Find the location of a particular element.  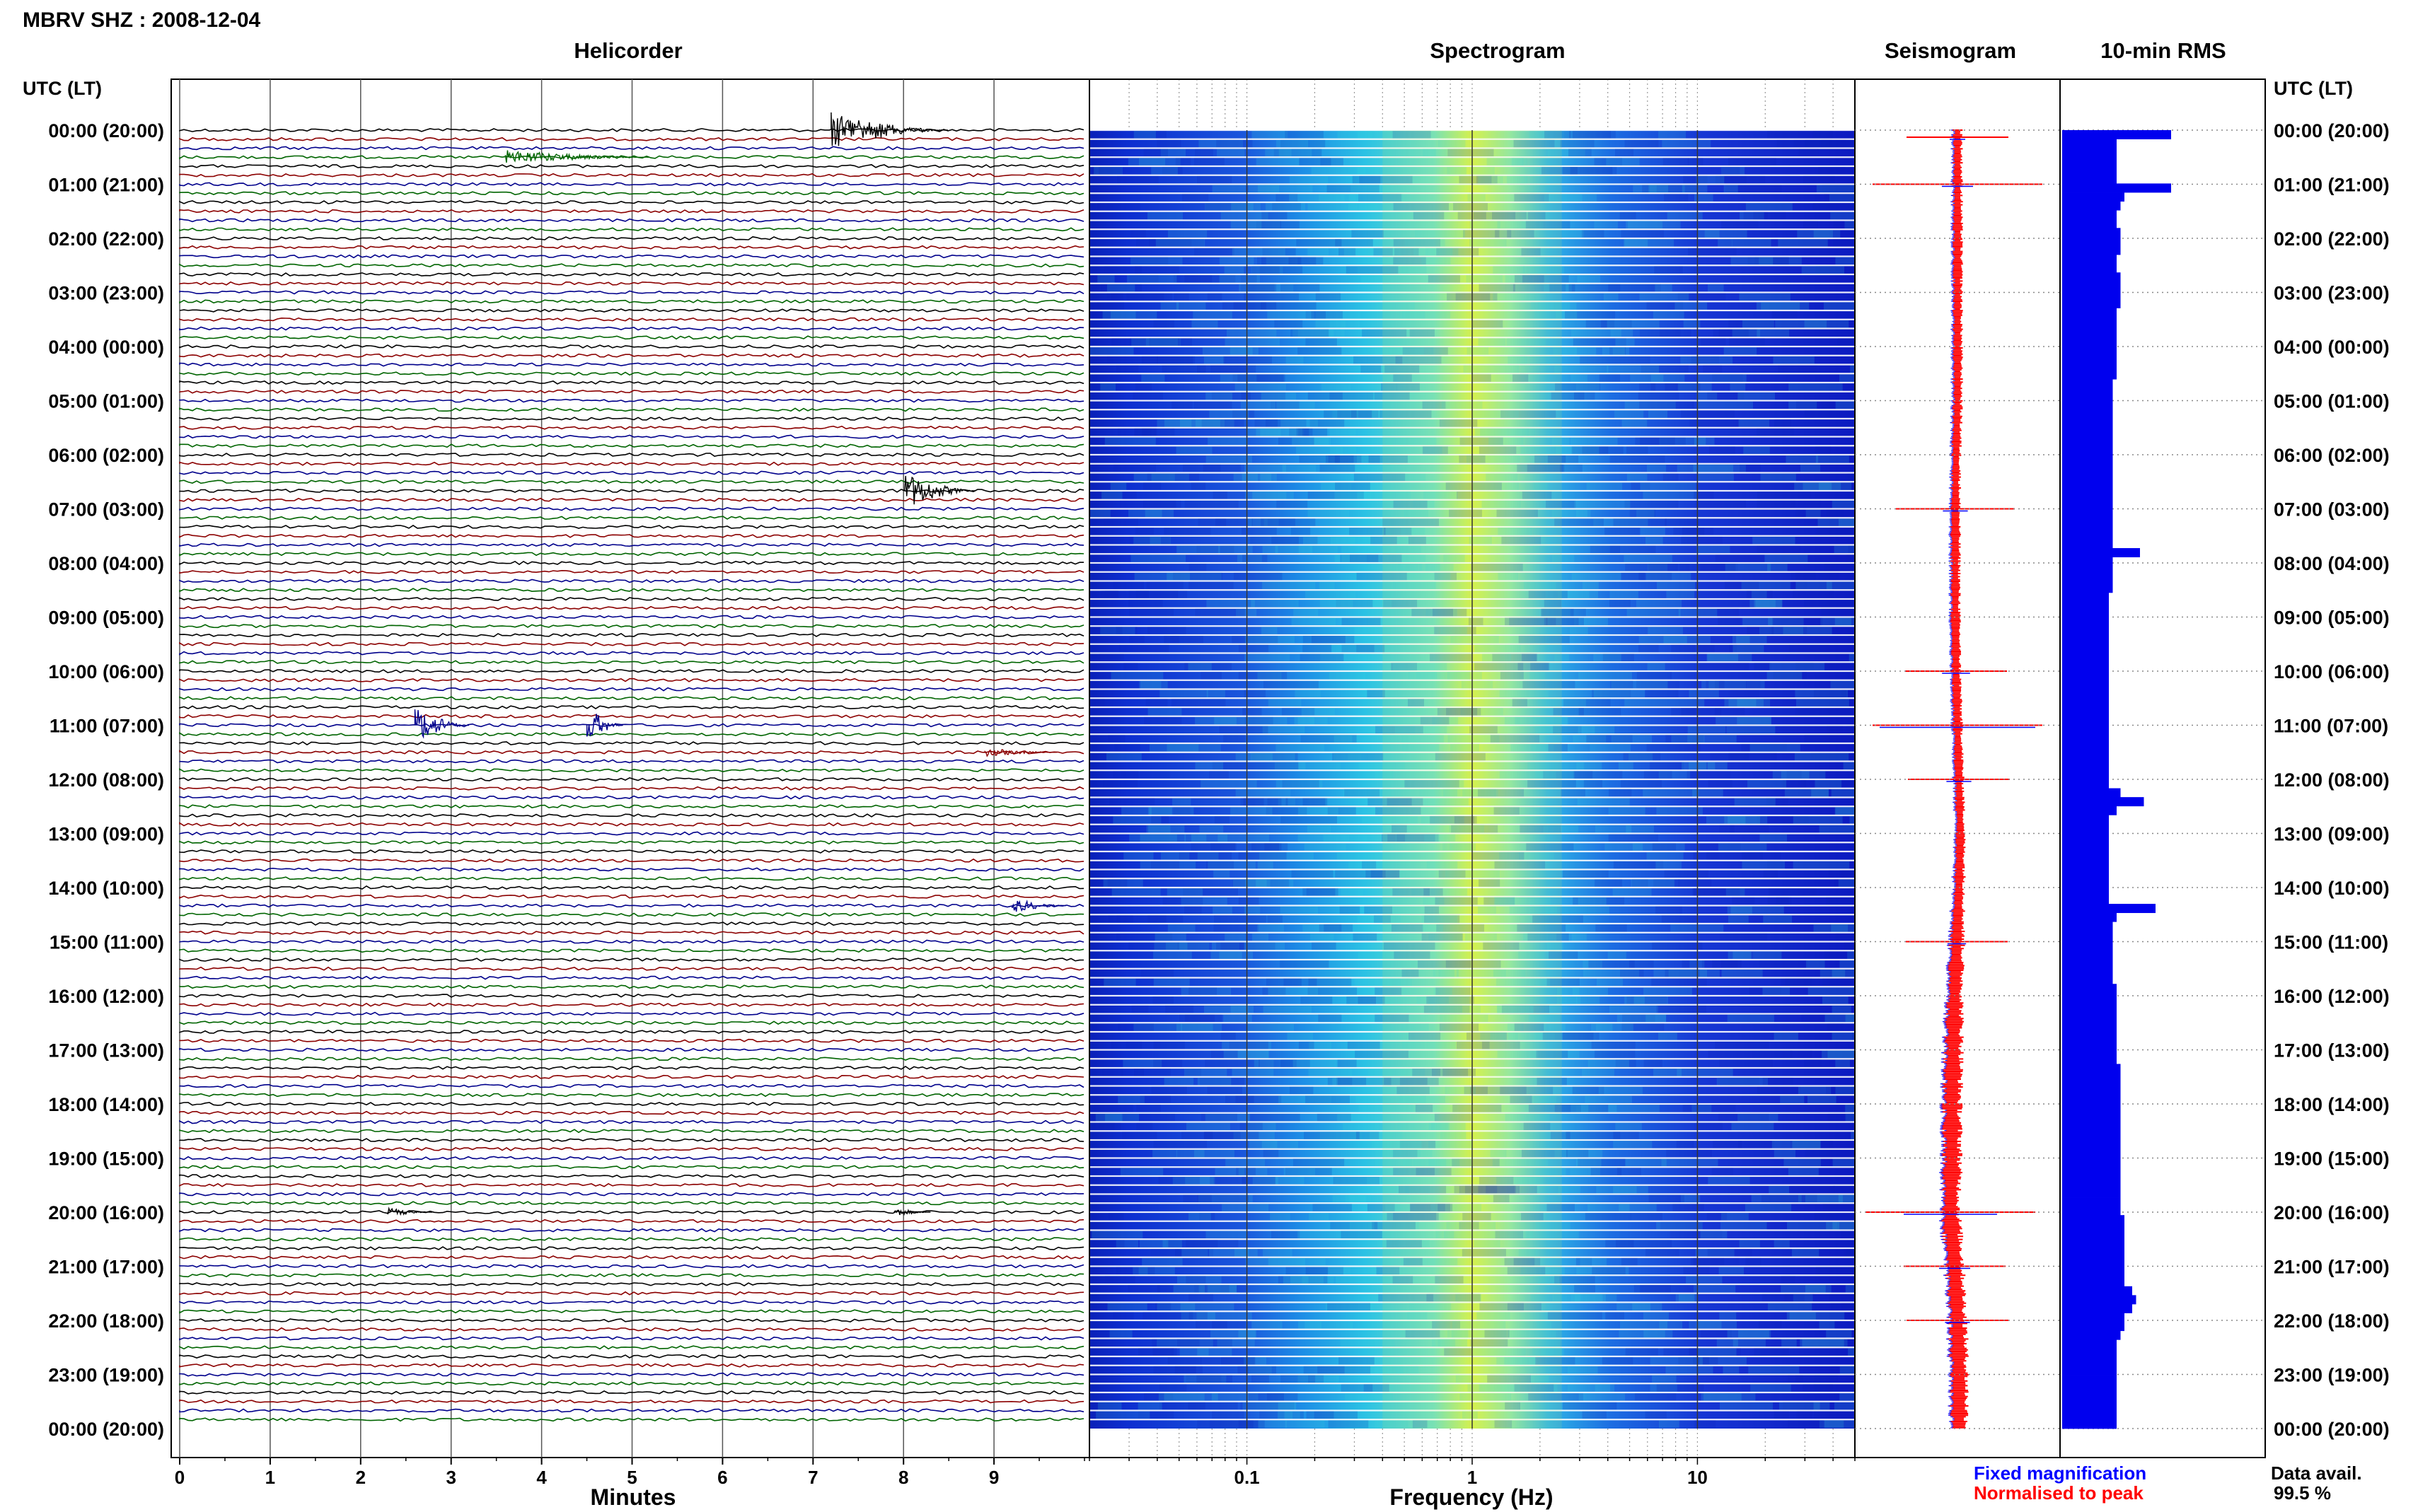

helicorder-event is located at coordinates (939, 490).